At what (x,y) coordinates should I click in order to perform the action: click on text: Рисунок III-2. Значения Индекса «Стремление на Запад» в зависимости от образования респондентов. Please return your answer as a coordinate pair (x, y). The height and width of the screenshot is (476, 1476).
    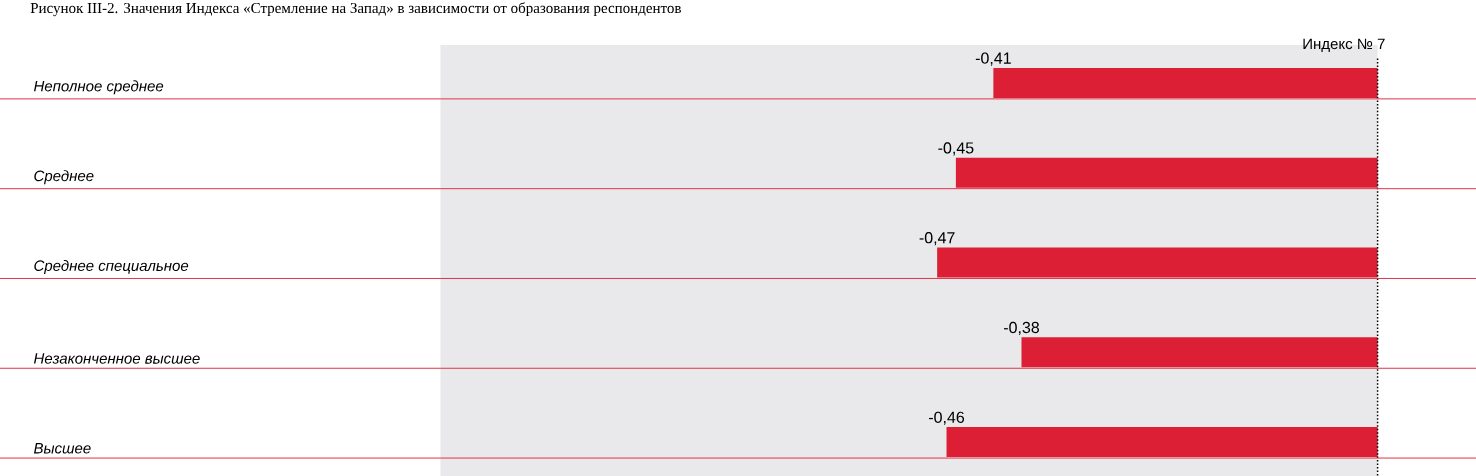
    Looking at the image, I should click on (355, 9).